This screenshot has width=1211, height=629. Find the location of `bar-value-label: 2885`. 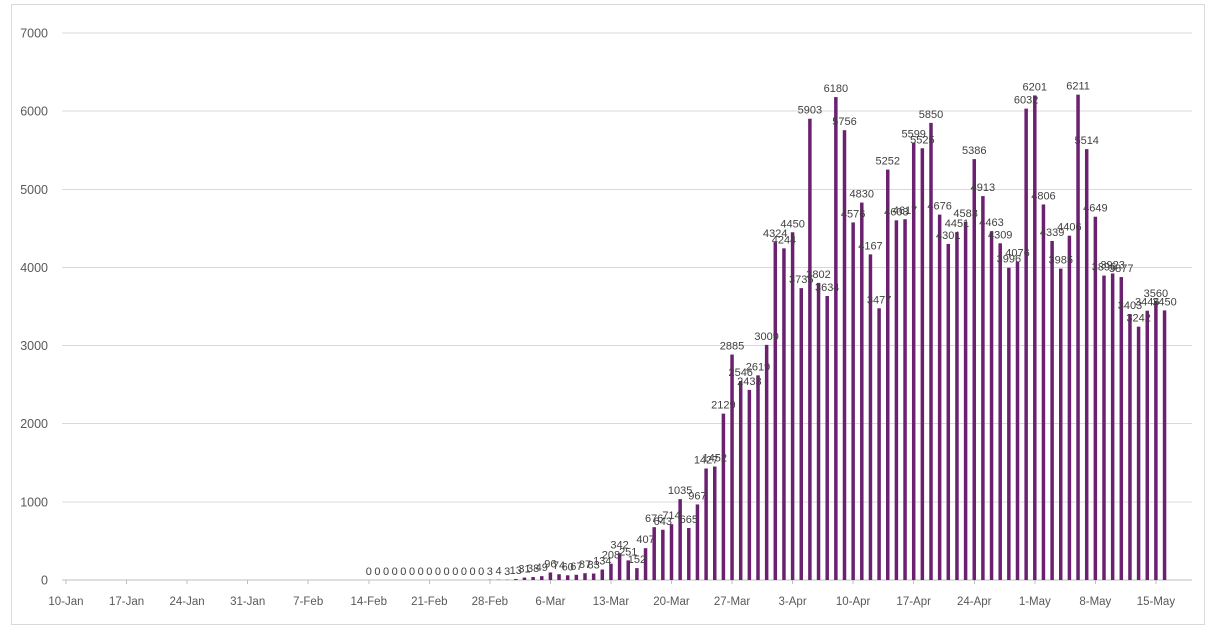

bar-value-label: 2885 is located at coordinates (732, 347).